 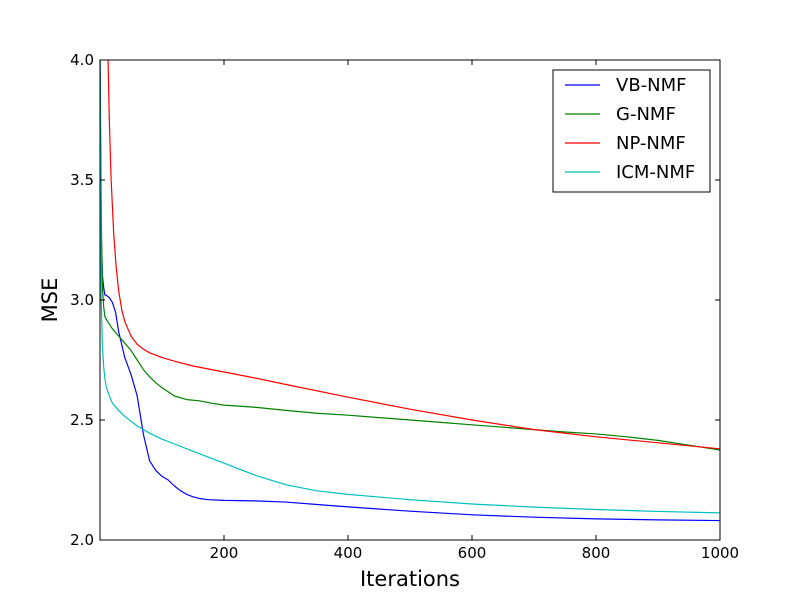 I want to click on x-tick-label: 800, so click(x=596, y=553).